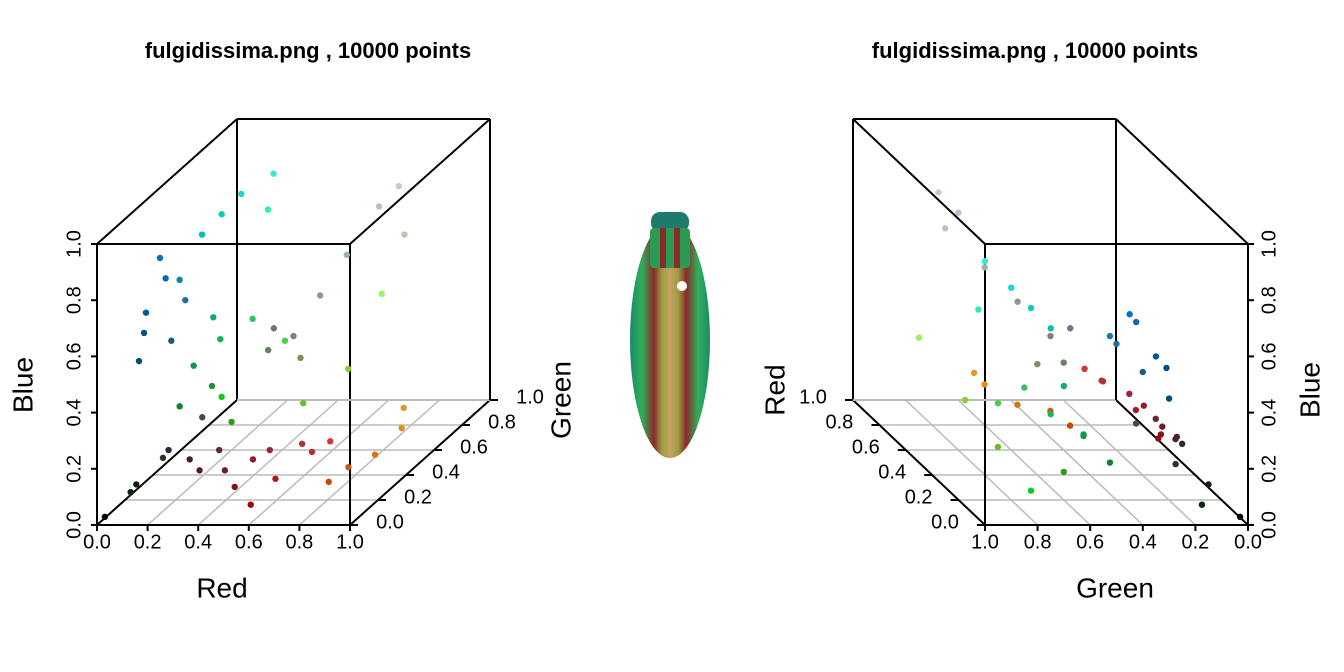 Image resolution: width=1344 pixels, height=672 pixels. I want to click on y-tick-label: 0.2, so click(418, 497).